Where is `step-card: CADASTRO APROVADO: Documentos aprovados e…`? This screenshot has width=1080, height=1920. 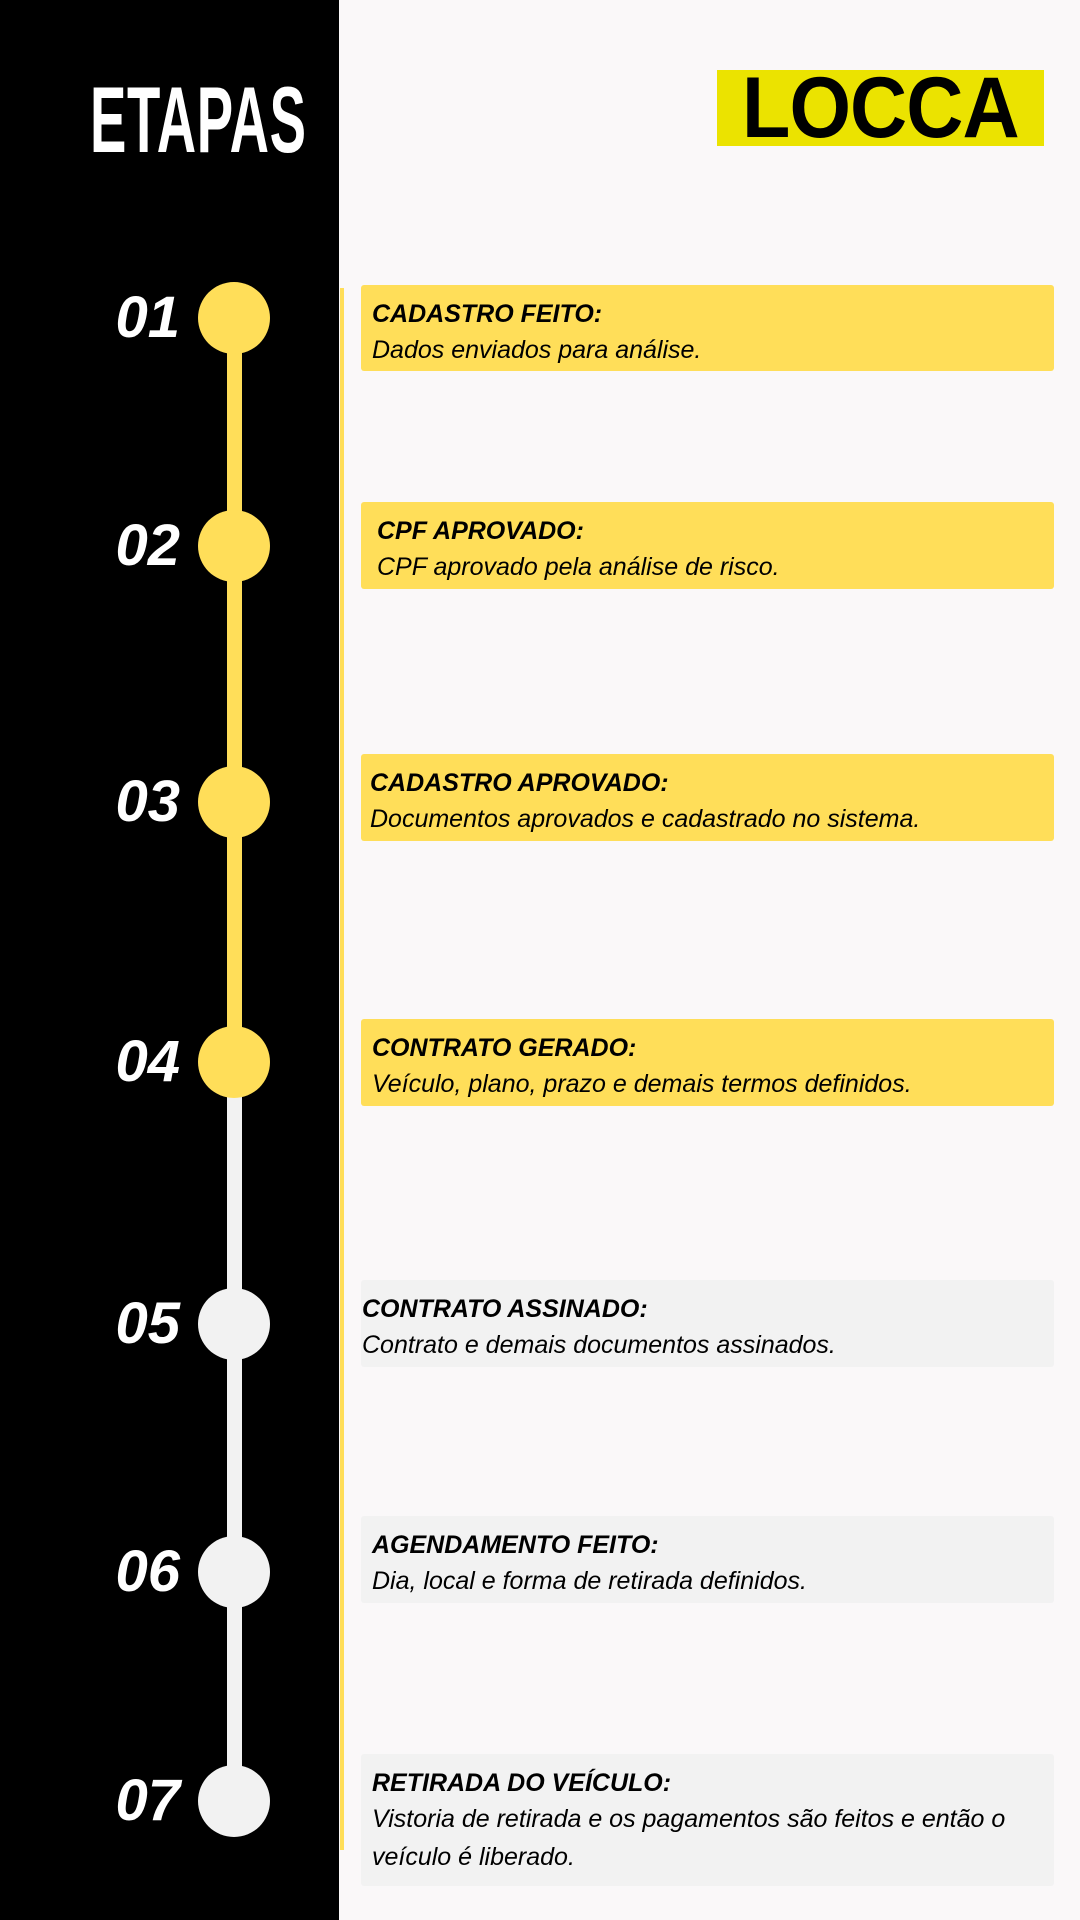 step-card: CADASTRO APROVADO: Documentos aprovados e… is located at coordinates (707, 797).